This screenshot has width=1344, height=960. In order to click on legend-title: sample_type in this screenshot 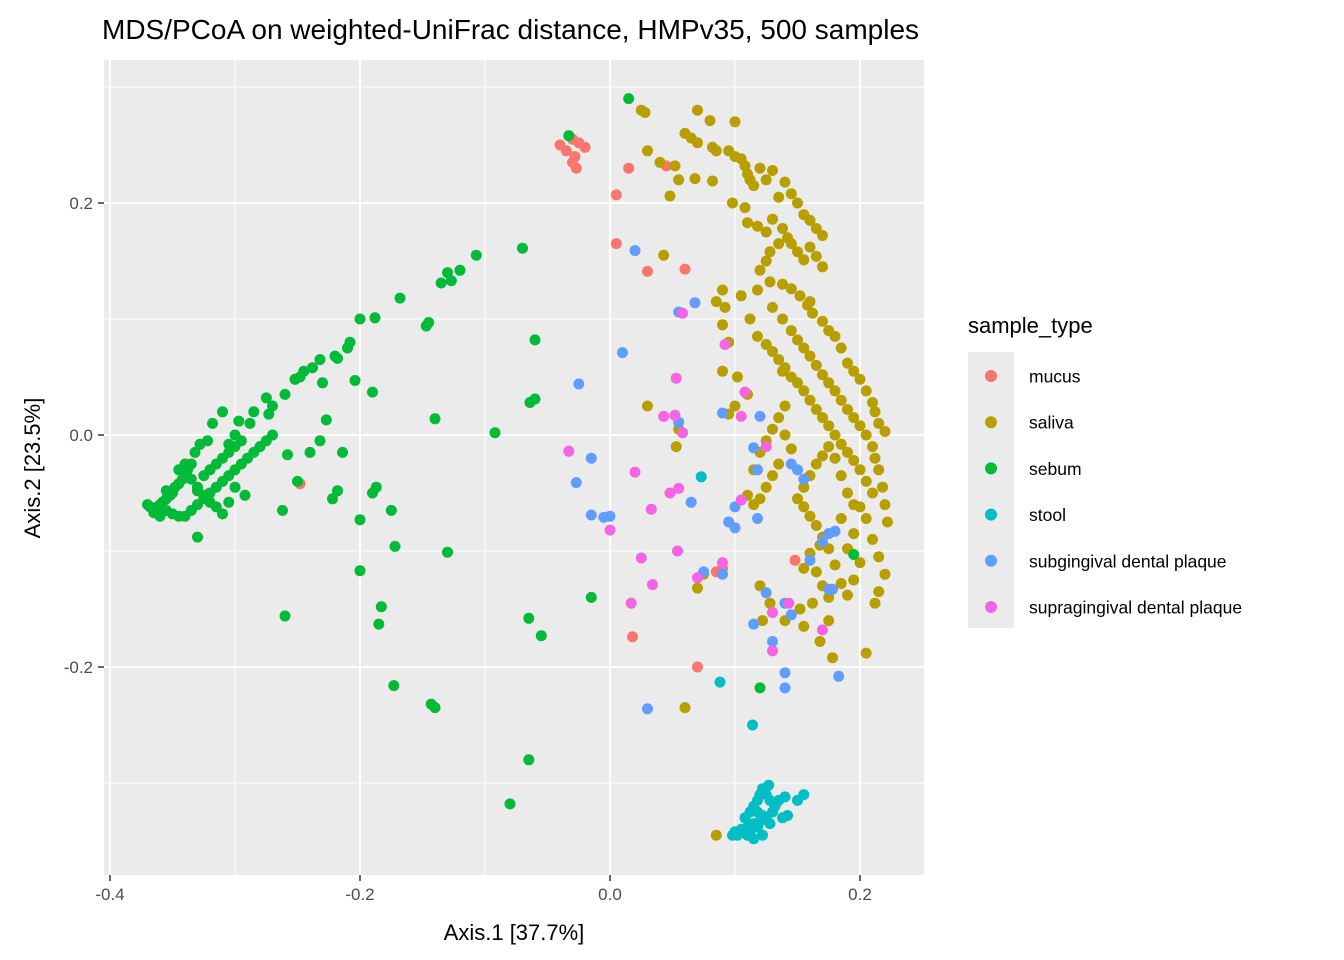, I will do `click(1030, 325)`.